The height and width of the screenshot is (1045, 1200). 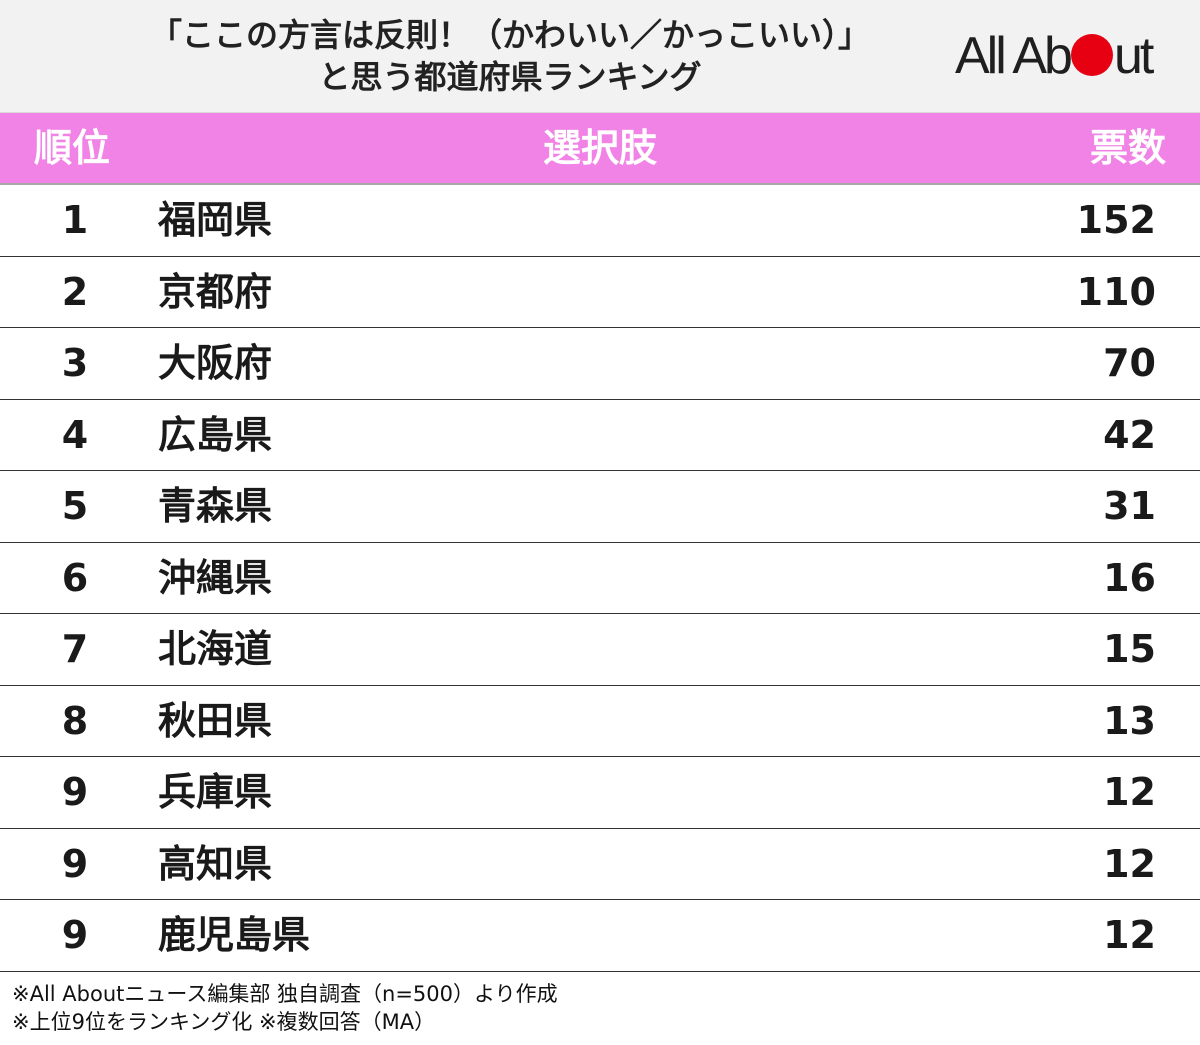 What do you see at coordinates (600, 221) in the screenshot?
I see `table-row: 1 福岡県 152` at bounding box center [600, 221].